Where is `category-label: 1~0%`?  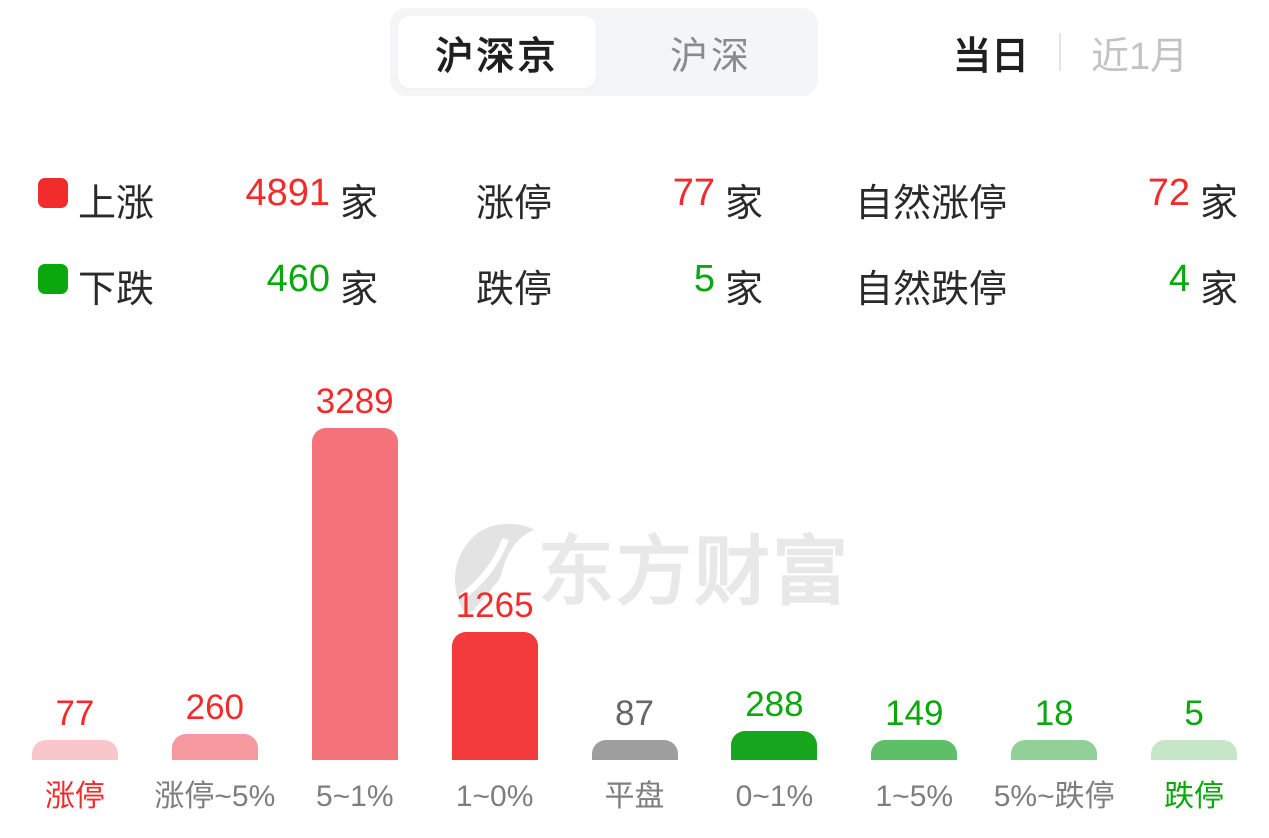
category-label: 1~0% is located at coordinates (494, 796).